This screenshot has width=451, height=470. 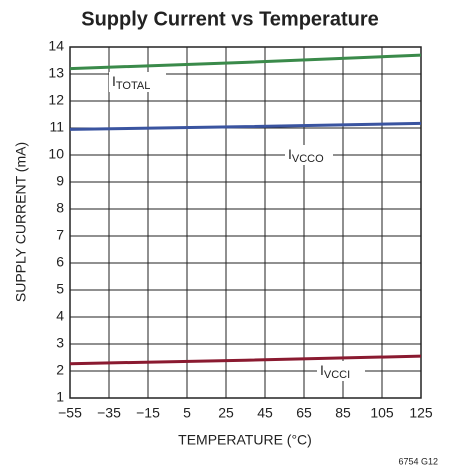 I want to click on x-tick-label: 25, so click(x=226, y=413).